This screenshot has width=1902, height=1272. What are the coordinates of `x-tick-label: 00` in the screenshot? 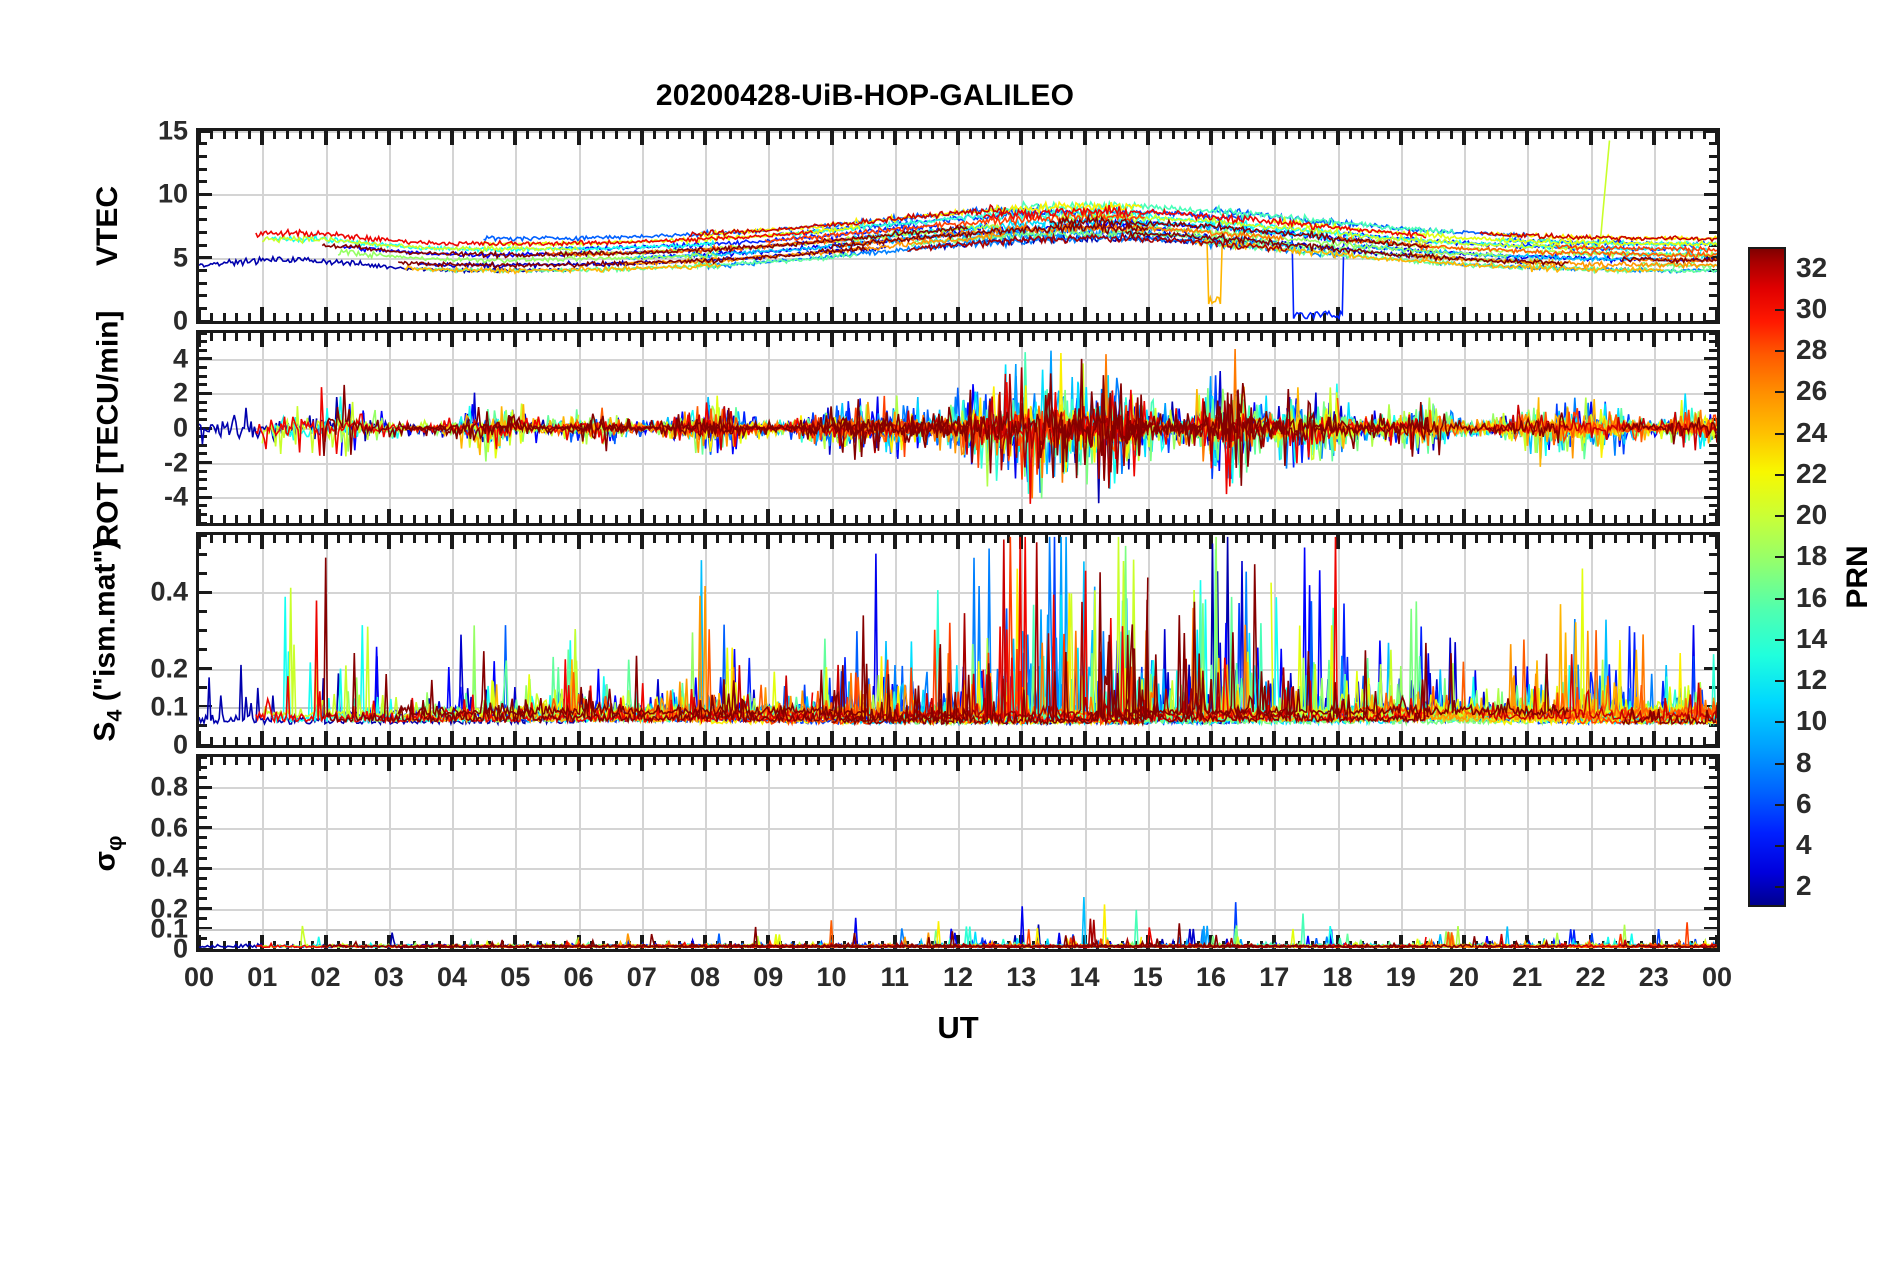 It's located at (199, 977).